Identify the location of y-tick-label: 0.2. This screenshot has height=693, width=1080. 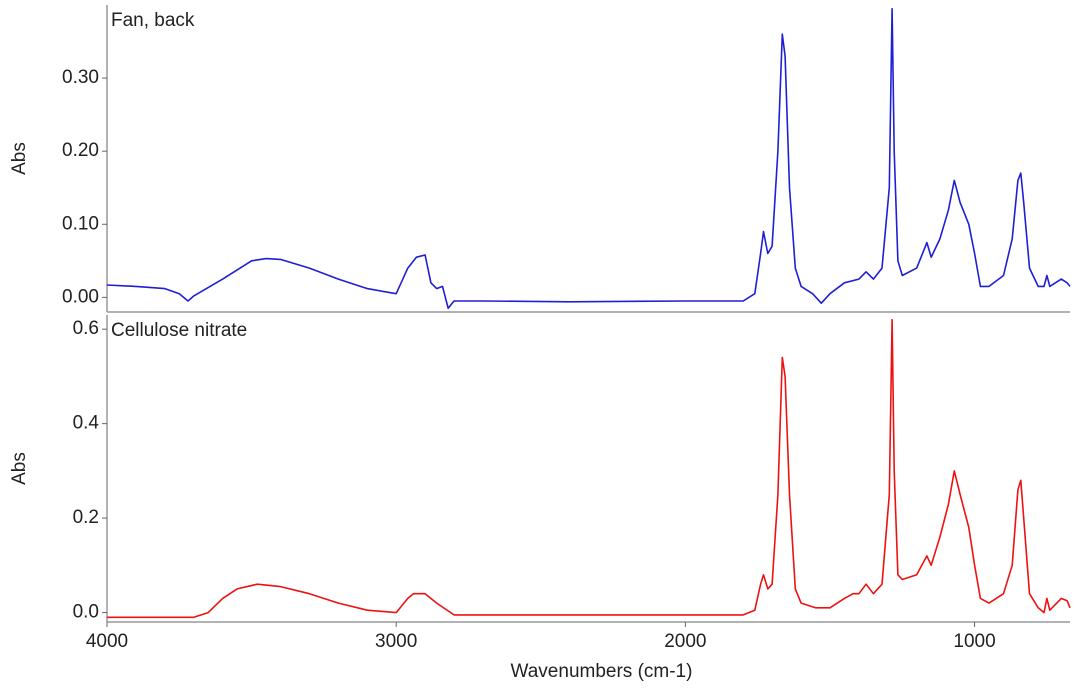
(86, 517).